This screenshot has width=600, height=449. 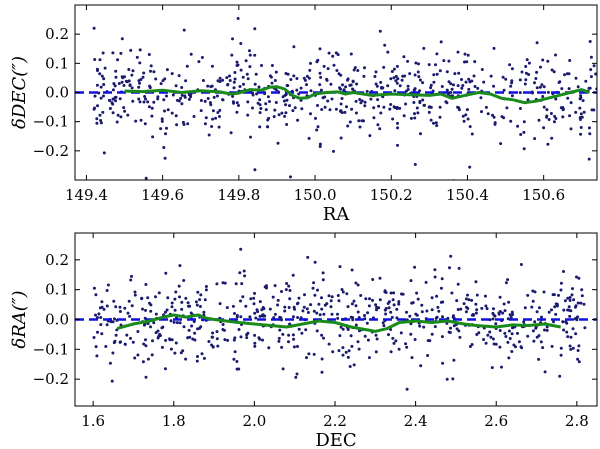 What do you see at coordinates (338, 323) in the screenshot?
I see `trend-line` at bounding box center [338, 323].